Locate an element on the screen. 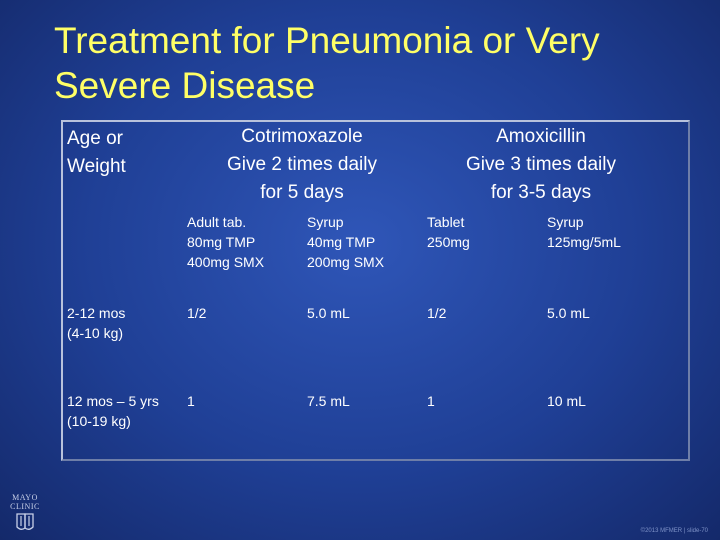 The image size is (720, 540). drug-dose: Give 2 times daily is located at coordinates (302, 164).